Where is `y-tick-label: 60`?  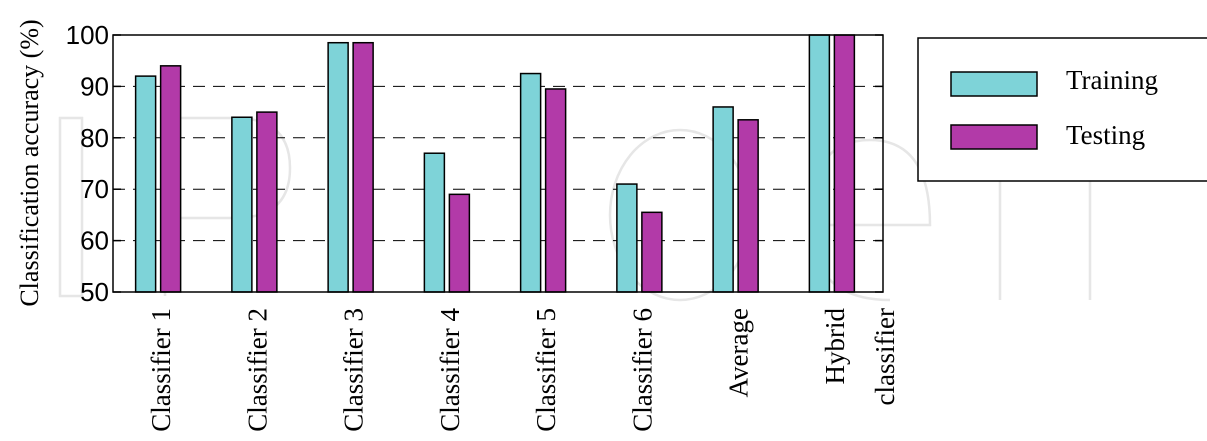 y-tick-label: 60 is located at coordinates (94, 241).